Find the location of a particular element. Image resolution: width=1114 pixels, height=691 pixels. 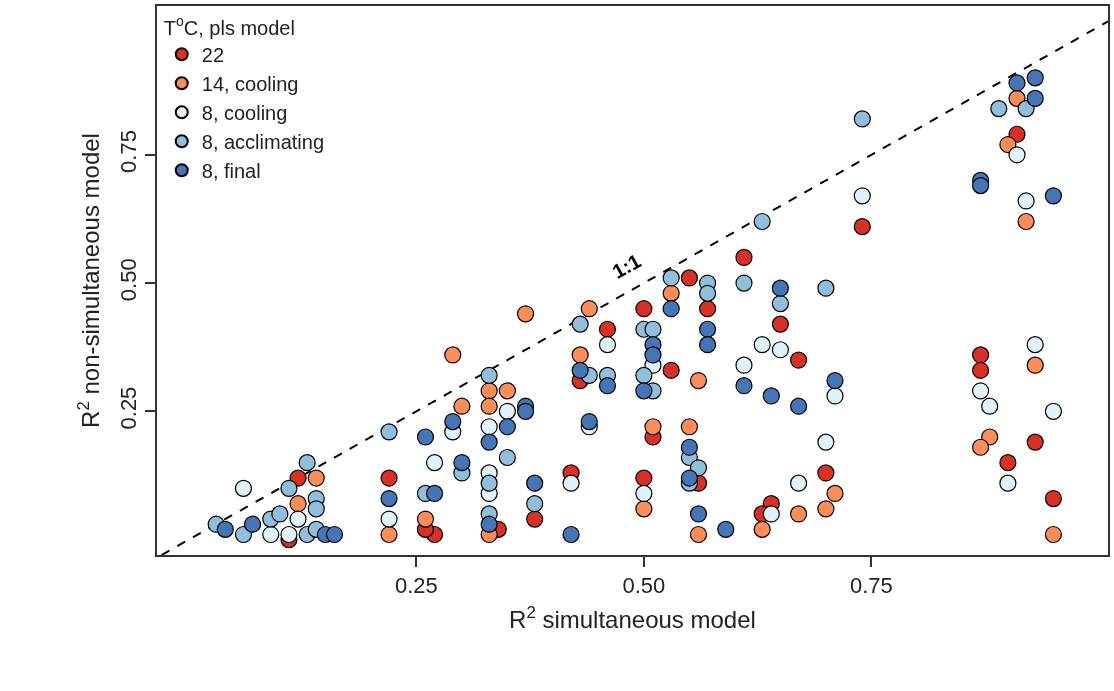

legend-title: T$^{o}$C, pls model is located at coordinates (229, 26).